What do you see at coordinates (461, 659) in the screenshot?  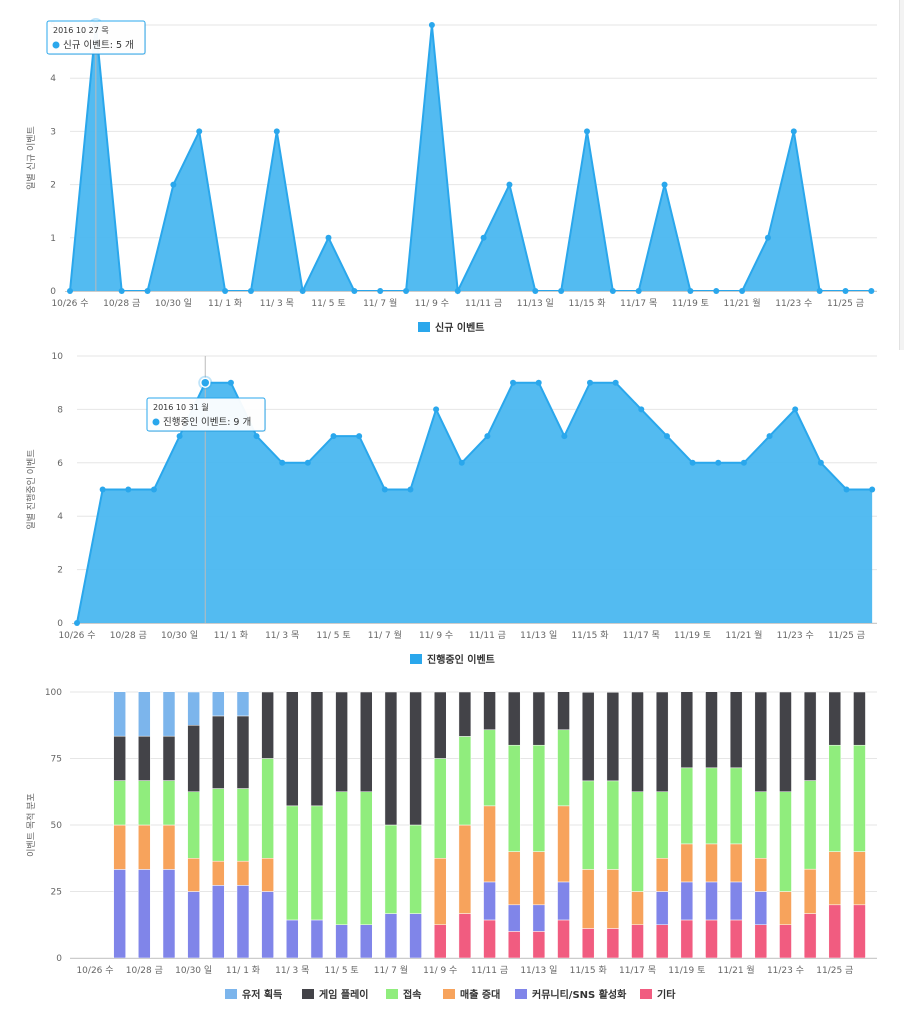 I see `ongoing-events-legend-label: 진행중인 이벤트` at bounding box center [461, 659].